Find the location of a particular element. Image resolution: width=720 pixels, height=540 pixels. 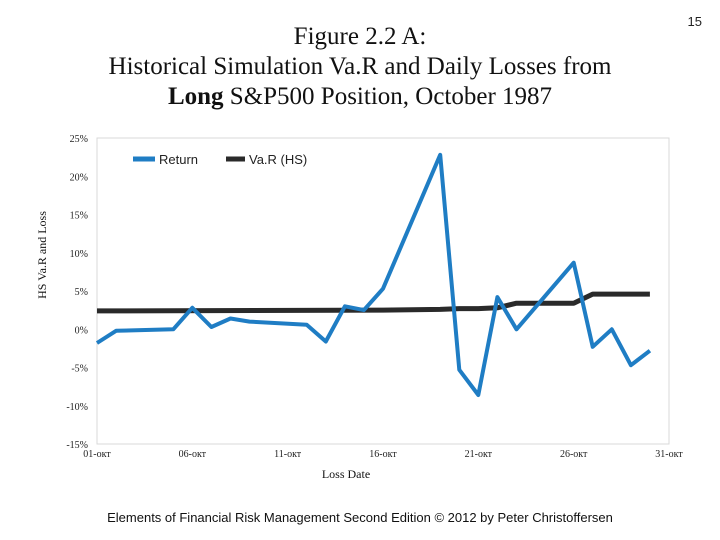

title-line-3: Long S&P500 Position, October 1987 is located at coordinates (360, 97).